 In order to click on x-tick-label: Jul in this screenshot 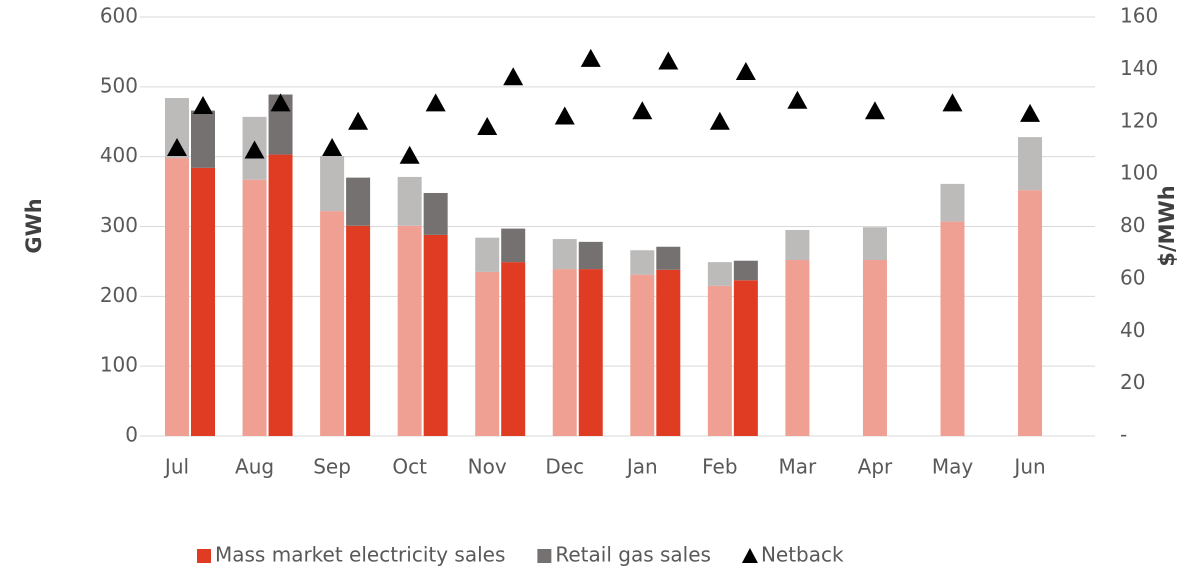, I will do `click(176, 467)`.